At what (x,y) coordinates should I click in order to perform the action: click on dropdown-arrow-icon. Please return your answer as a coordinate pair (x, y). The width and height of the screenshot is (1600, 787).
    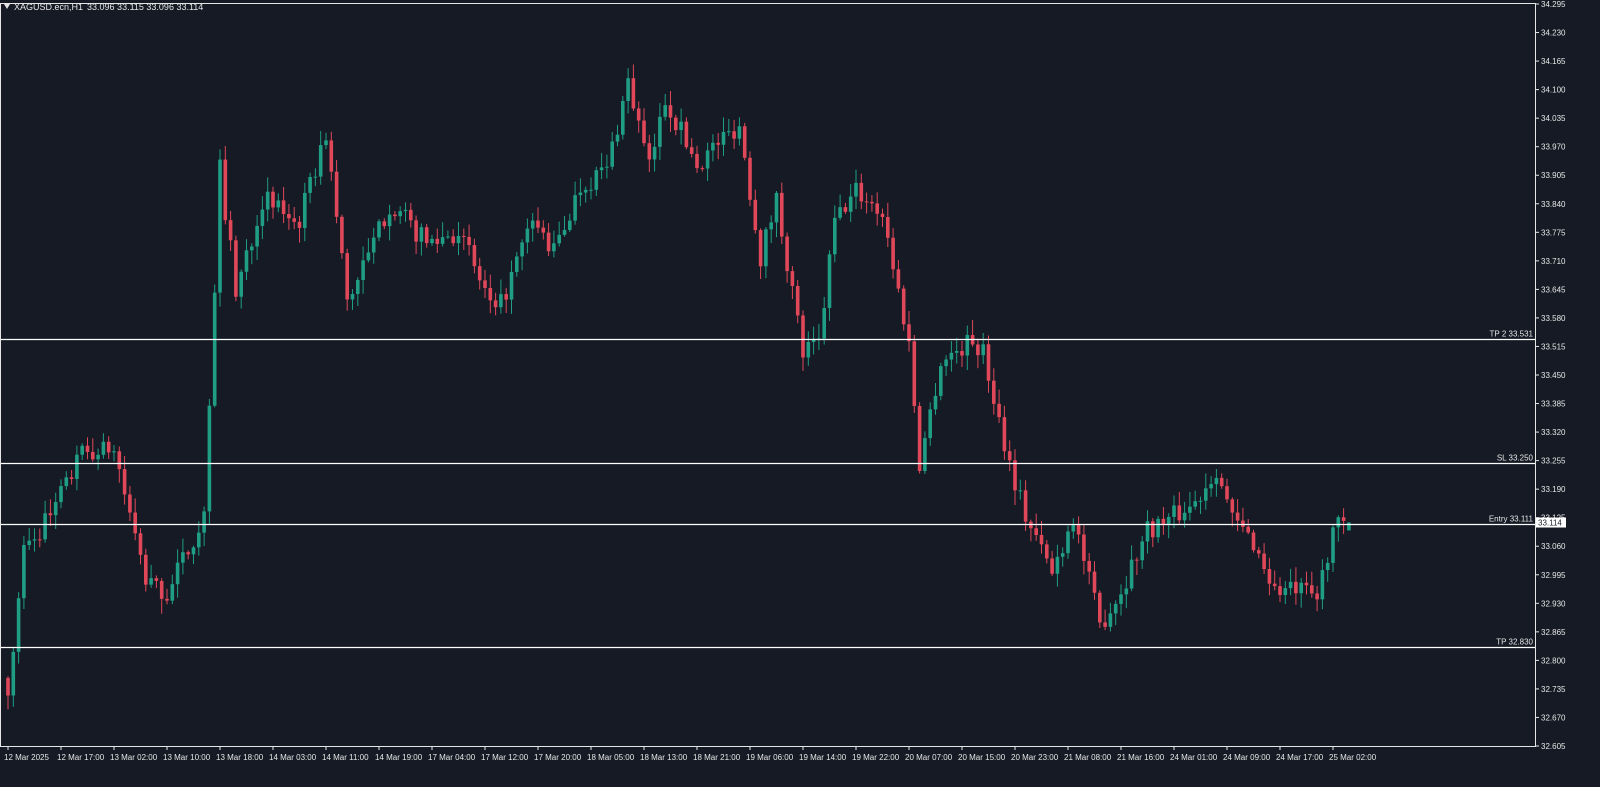
    Looking at the image, I should click on (7, 6).